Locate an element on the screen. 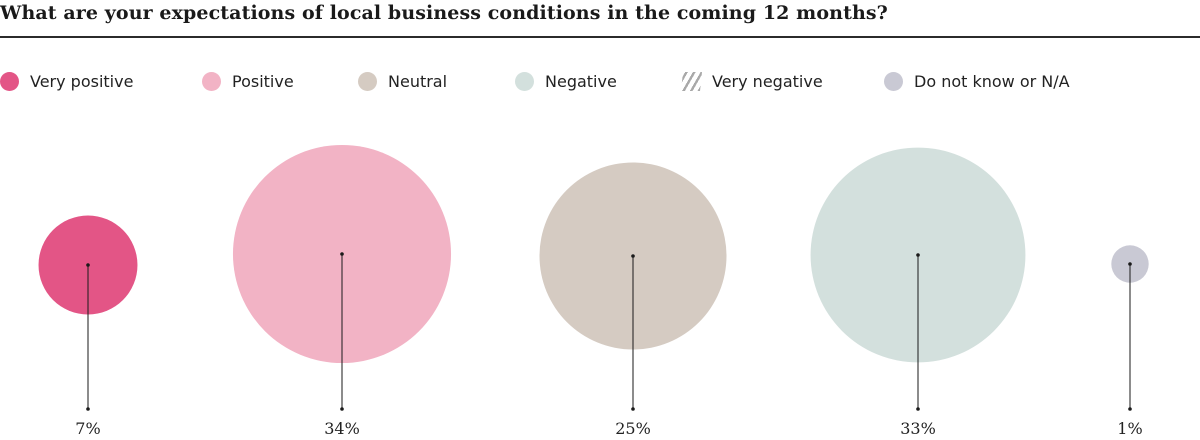 The width and height of the screenshot is (1200, 440). legend-label: Neutral is located at coordinates (418, 81).